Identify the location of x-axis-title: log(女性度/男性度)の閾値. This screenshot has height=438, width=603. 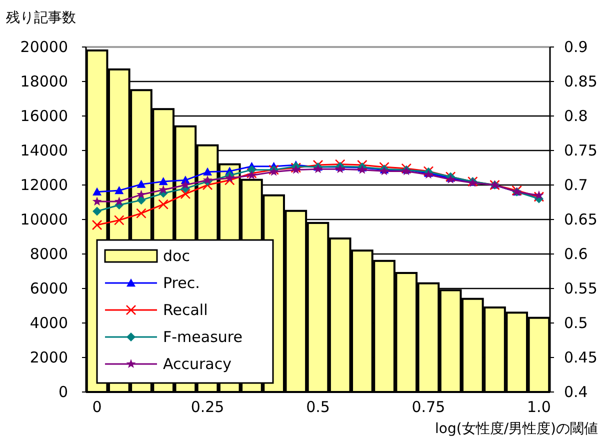
(516, 429).